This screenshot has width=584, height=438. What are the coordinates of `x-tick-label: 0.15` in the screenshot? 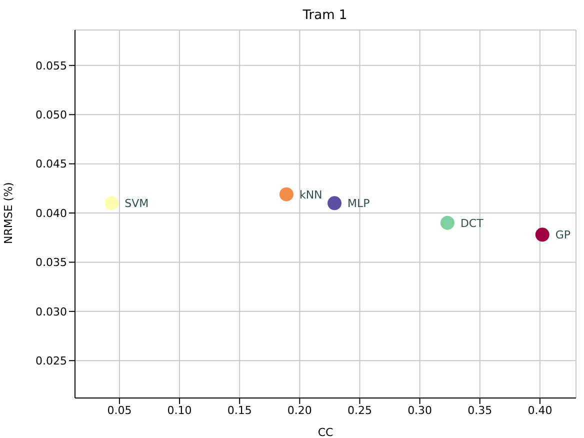 It's located at (239, 410).